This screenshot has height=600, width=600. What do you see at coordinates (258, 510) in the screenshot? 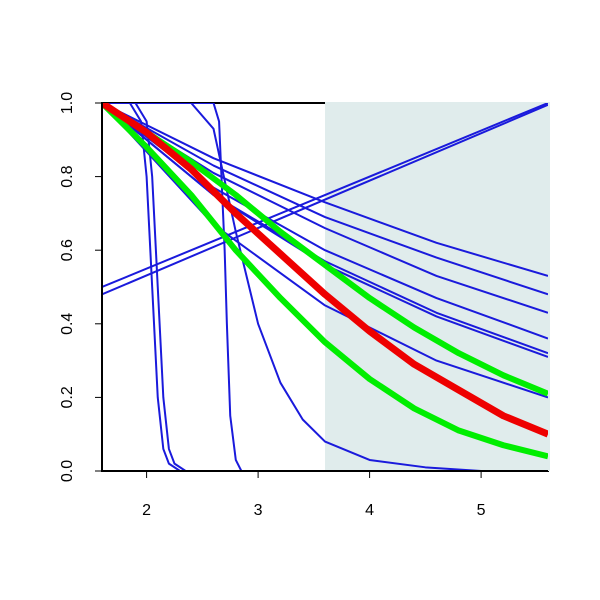
I see `x-tick-label: 3` at bounding box center [258, 510].